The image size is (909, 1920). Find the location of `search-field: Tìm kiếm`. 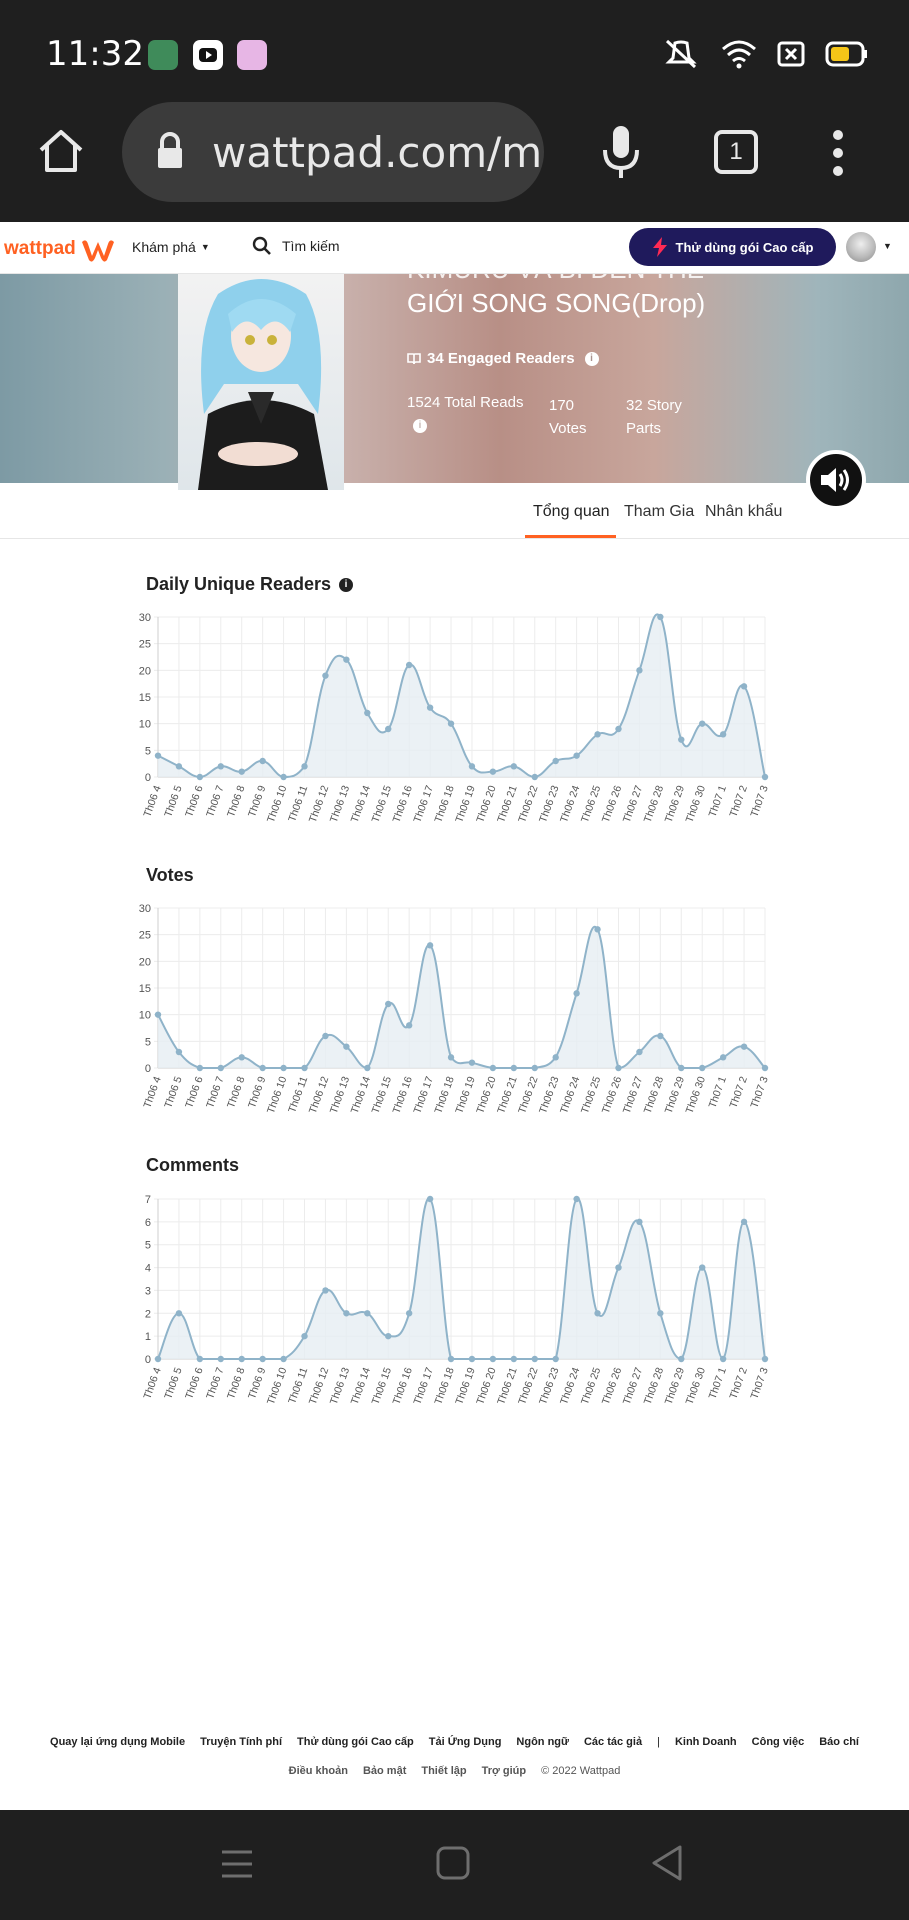

search-field: Tìm kiếm is located at coordinates (296, 246).